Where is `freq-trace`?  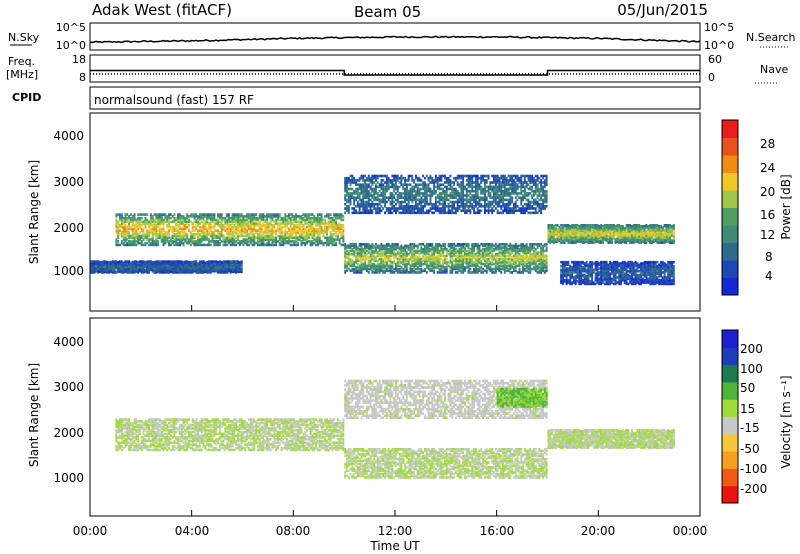 freq-trace is located at coordinates (395, 72).